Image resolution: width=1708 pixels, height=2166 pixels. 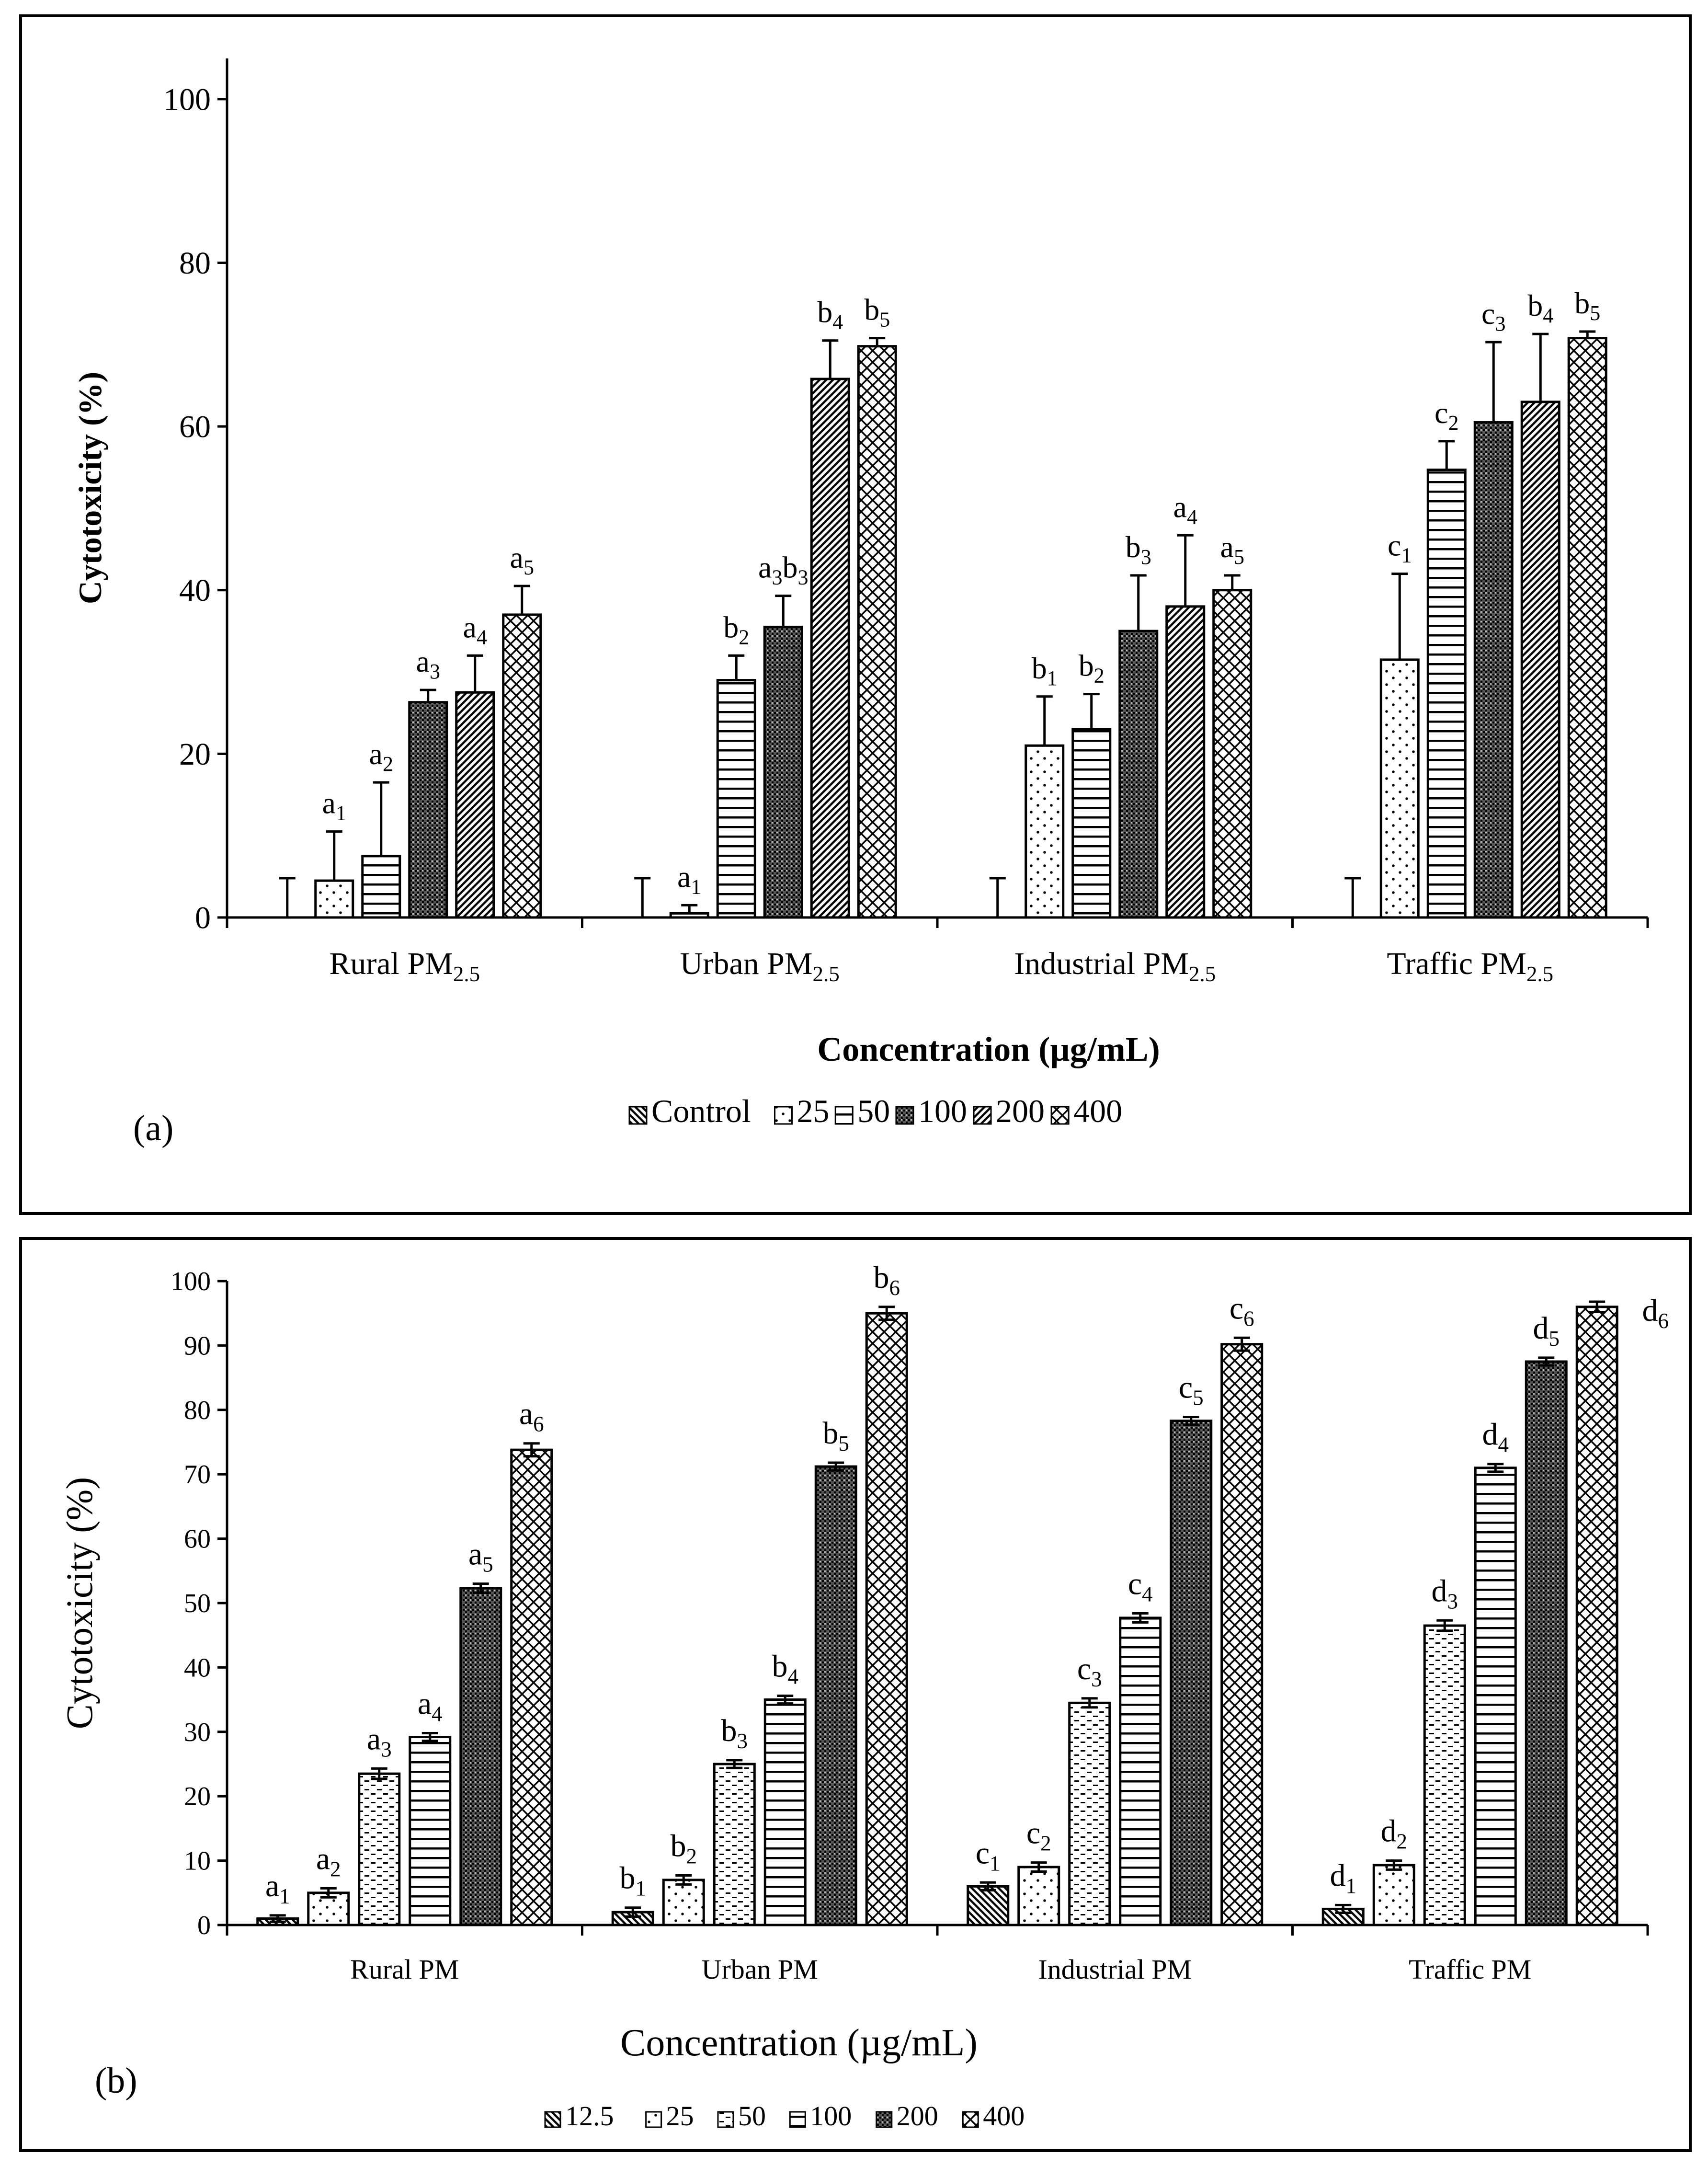 I want to click on significance-label-part: b, so click(x=789, y=567).